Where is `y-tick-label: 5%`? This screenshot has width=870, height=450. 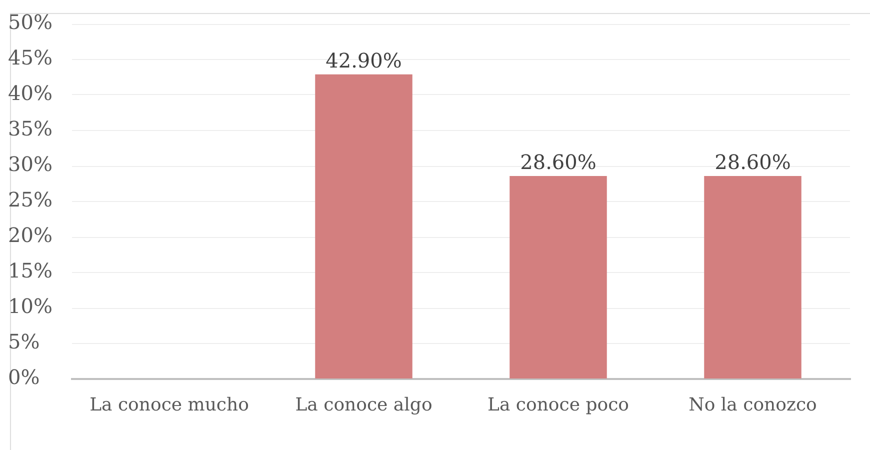 y-tick-label: 5% is located at coordinates (24, 342).